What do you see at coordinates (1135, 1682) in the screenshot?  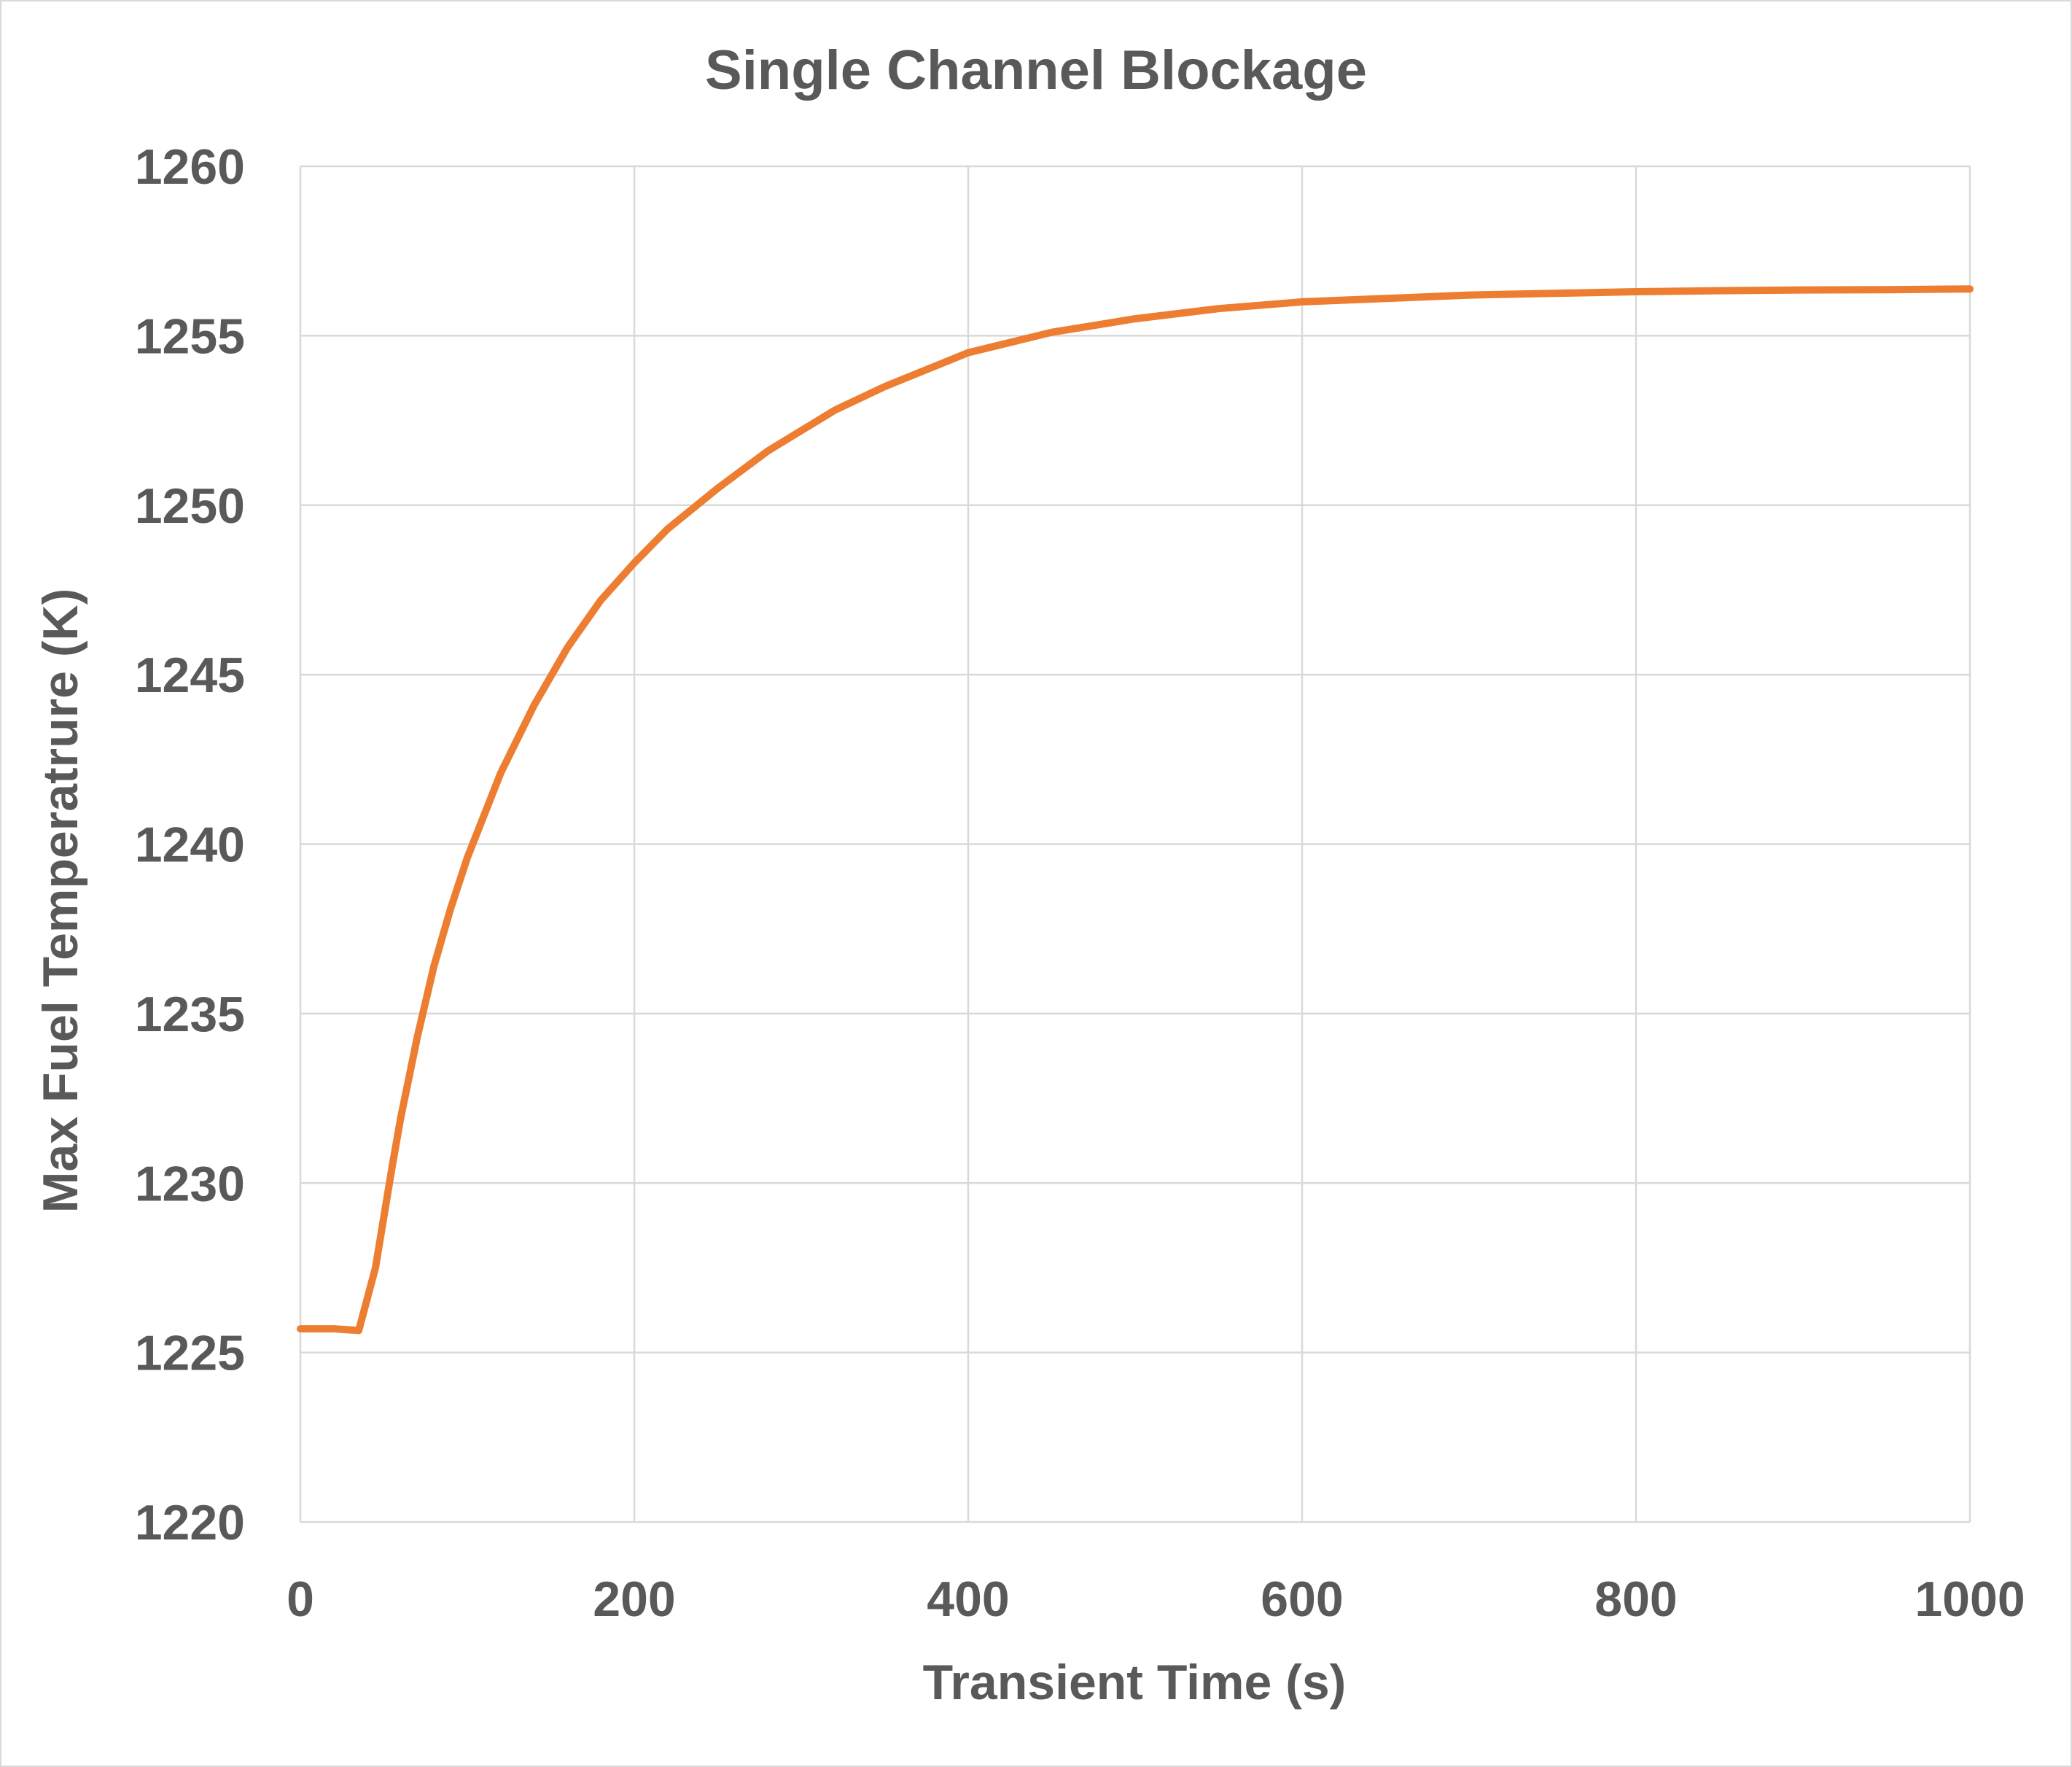 I see `x-axis-label: Transient Time (s)` at bounding box center [1135, 1682].